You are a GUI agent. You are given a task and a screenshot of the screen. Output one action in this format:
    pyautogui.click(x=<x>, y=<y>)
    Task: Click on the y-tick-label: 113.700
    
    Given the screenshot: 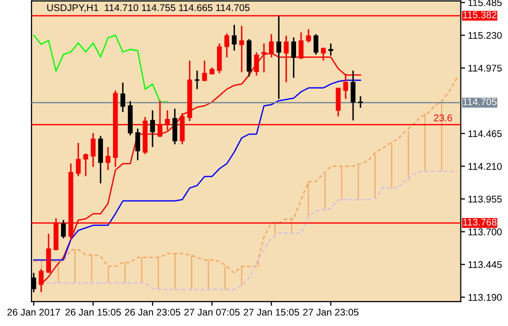 What is the action you would take?
    pyautogui.click(x=485, y=232)
    